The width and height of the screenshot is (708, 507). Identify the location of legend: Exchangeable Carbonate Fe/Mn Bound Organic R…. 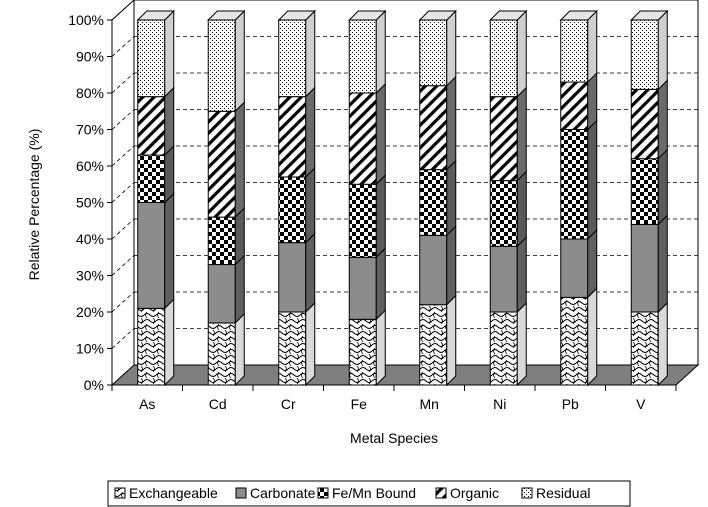
(369, 493).